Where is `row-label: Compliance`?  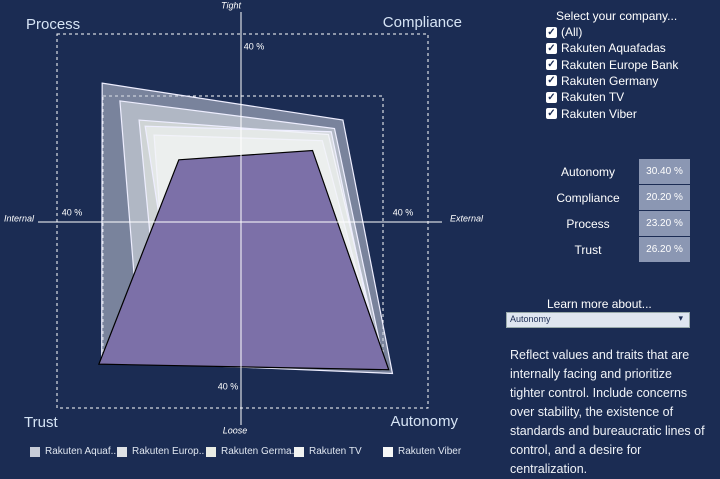 row-label: Compliance is located at coordinates (588, 198).